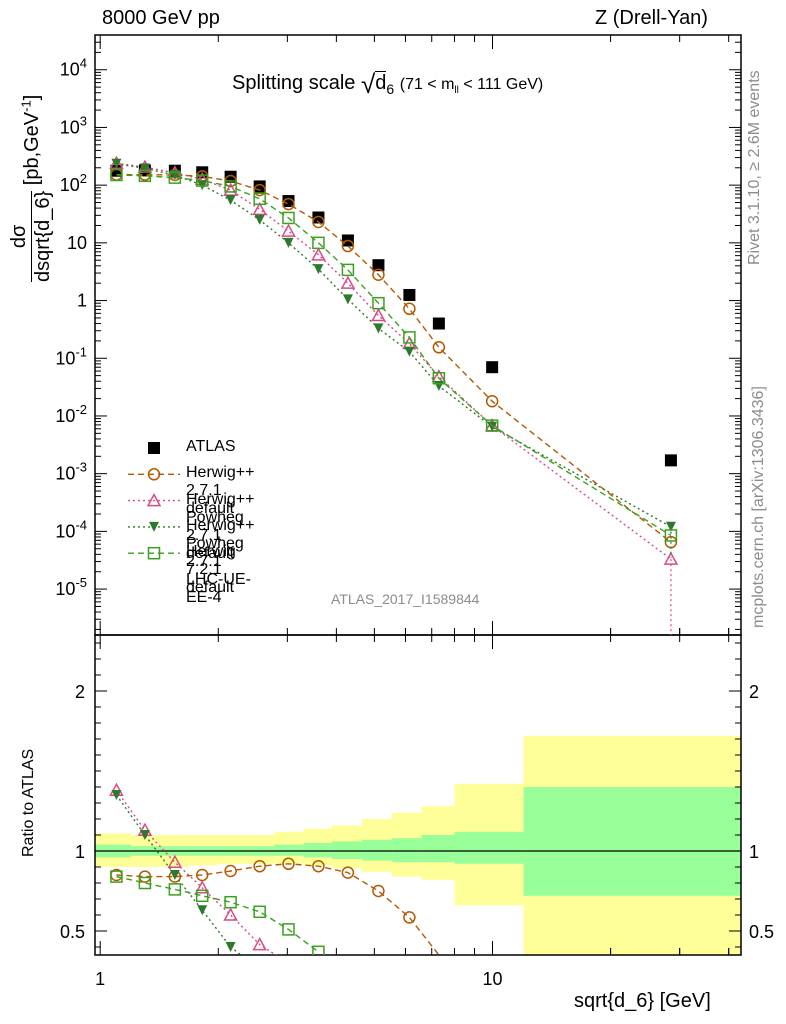 This screenshot has height=1024, width=786. Describe the element at coordinates (72, 932) in the screenshot. I see `ratio-y-tick-label: 0.5` at that location.